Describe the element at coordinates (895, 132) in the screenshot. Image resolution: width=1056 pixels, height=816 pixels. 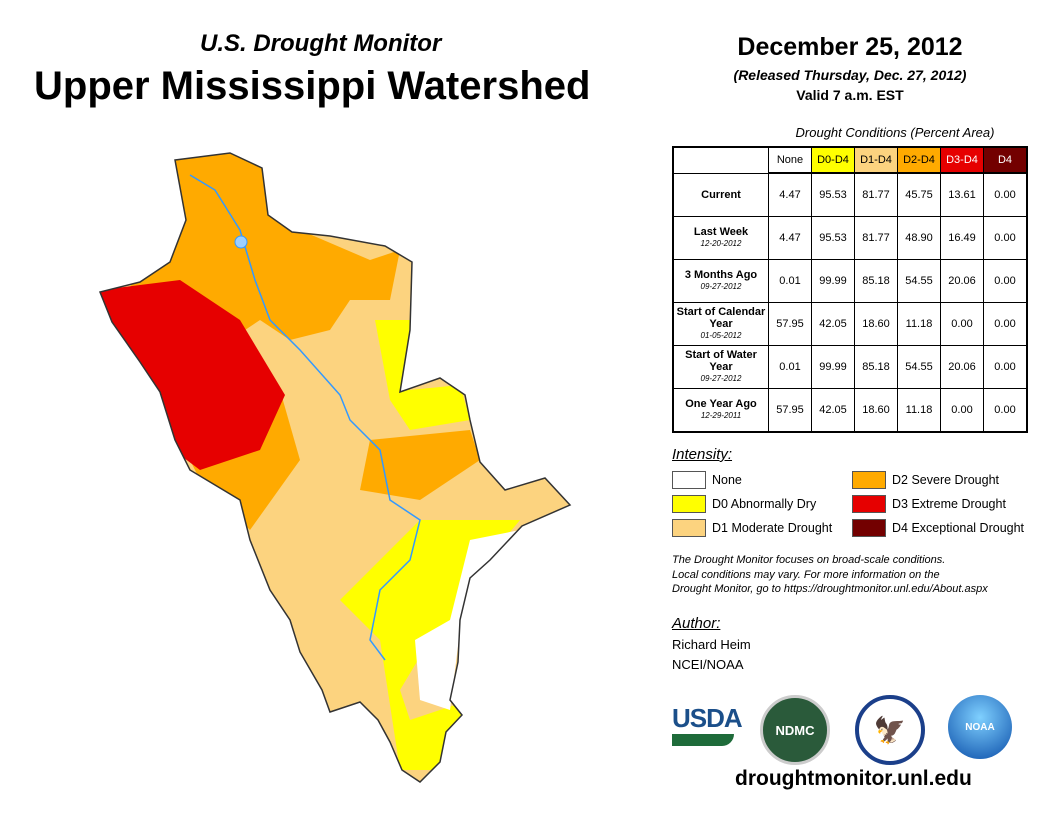
I see `table-caption: Drought Conditions (Percent Area)` at that location.